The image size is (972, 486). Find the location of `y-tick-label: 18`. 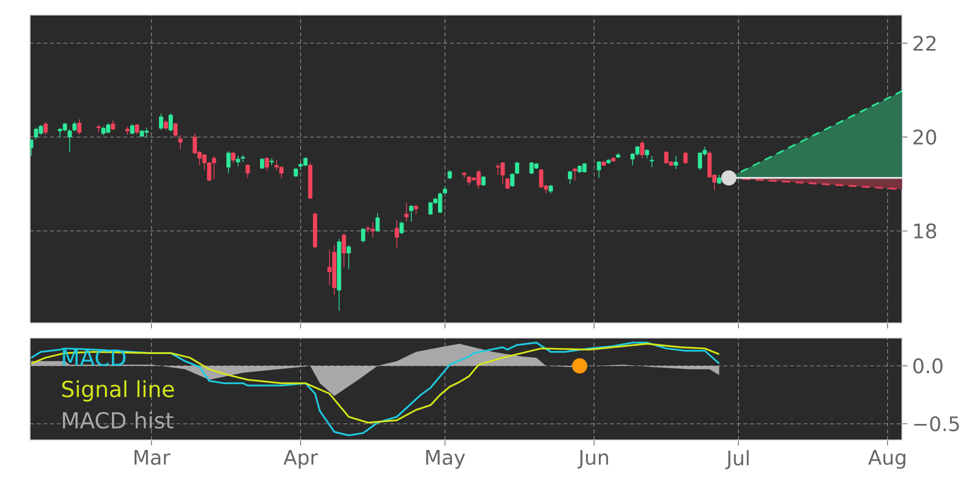

y-tick-label: 18 is located at coordinates (925, 231).